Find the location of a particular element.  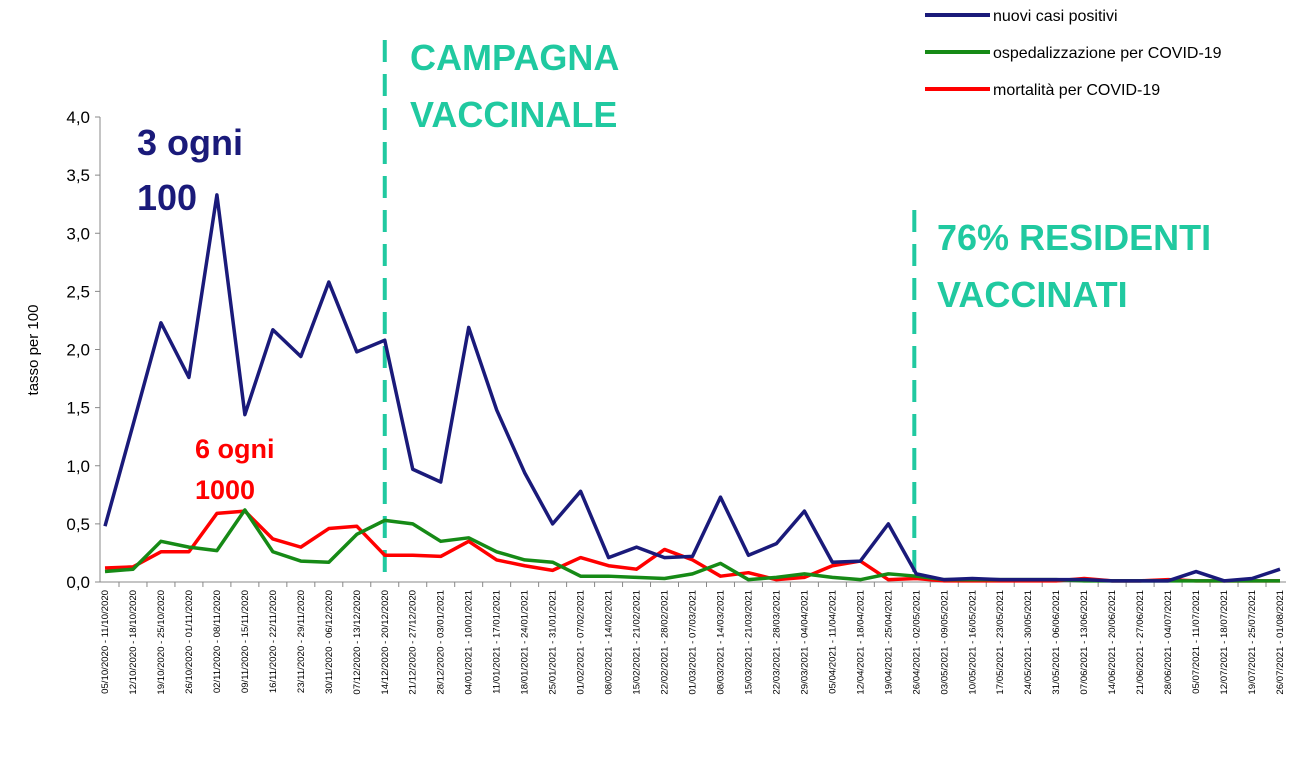

x-tick-label: 29/03/2021 - 04/04/2021 is located at coordinates (804, 642).